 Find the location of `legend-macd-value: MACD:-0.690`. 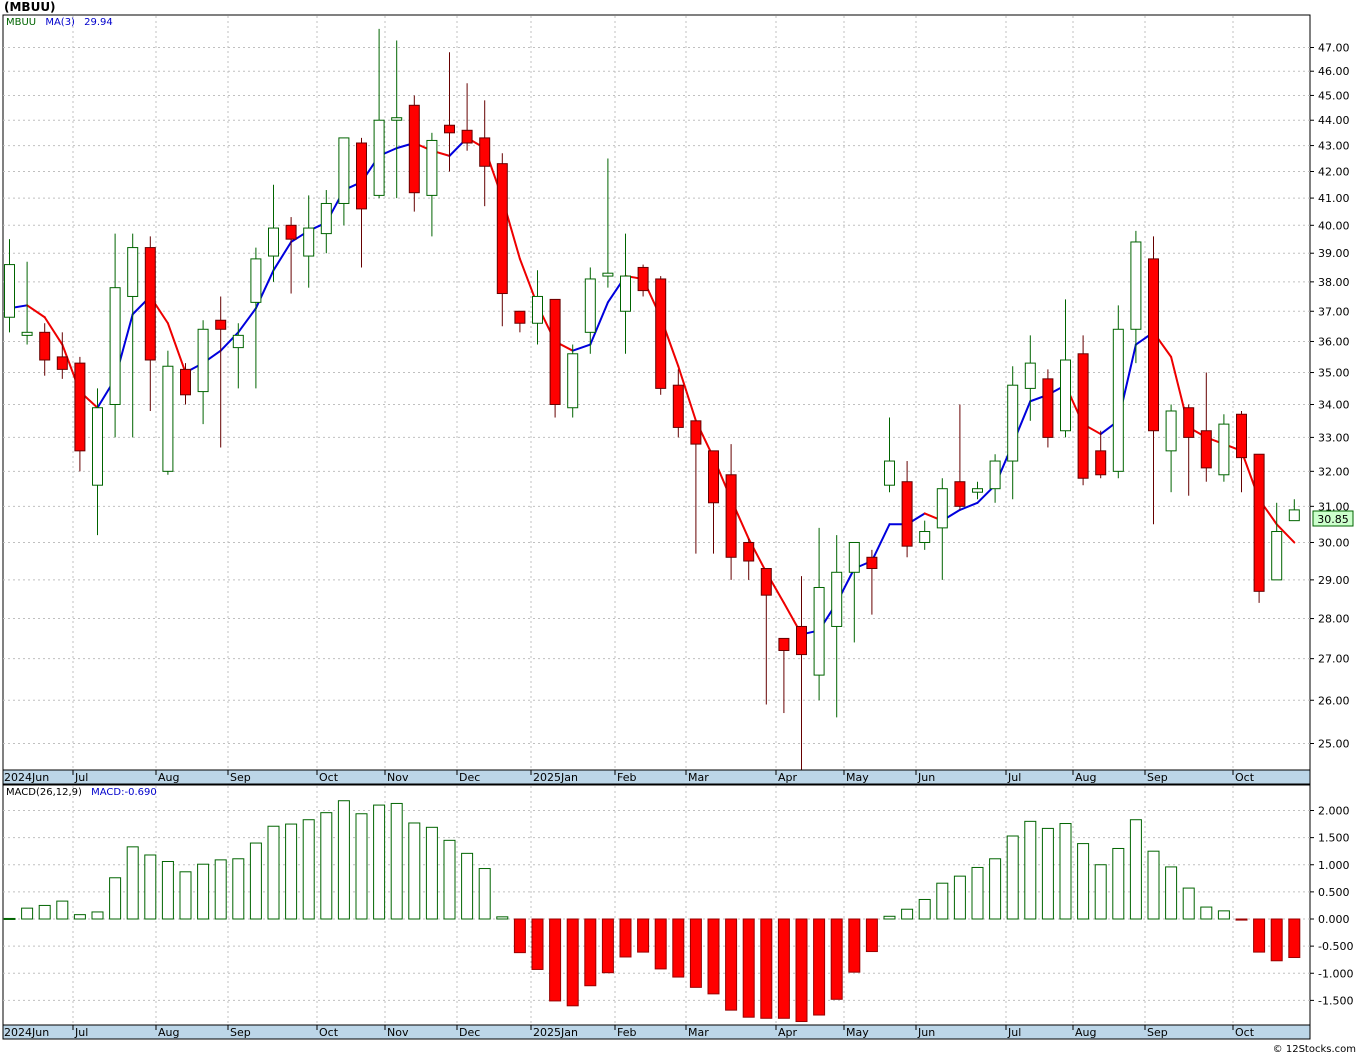

legend-macd-value: MACD:-0.690 is located at coordinates (124, 792).